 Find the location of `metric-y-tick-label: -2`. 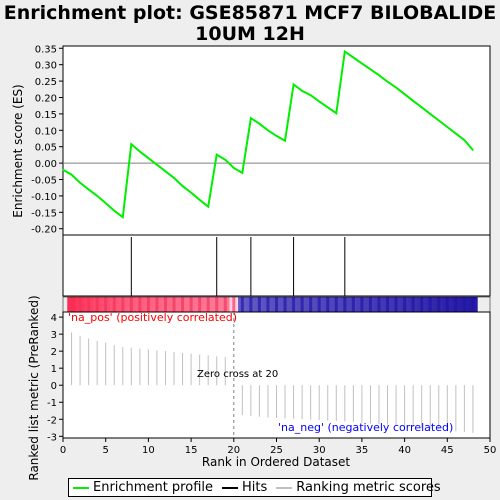

metric-y-tick-label: -2 is located at coordinates (52, 420).